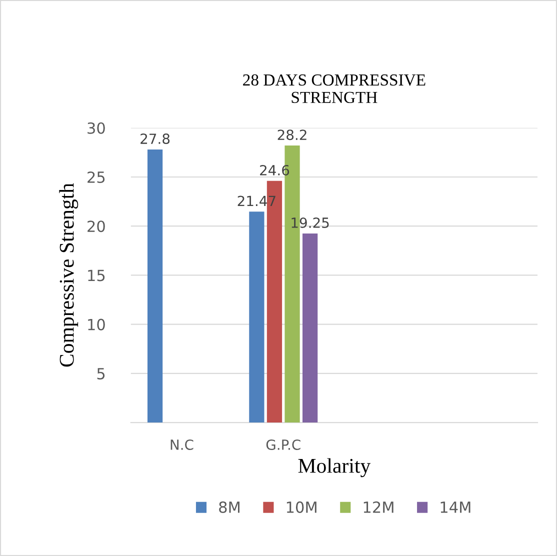  I want to click on y-tick-label: 10, so click(96, 324).